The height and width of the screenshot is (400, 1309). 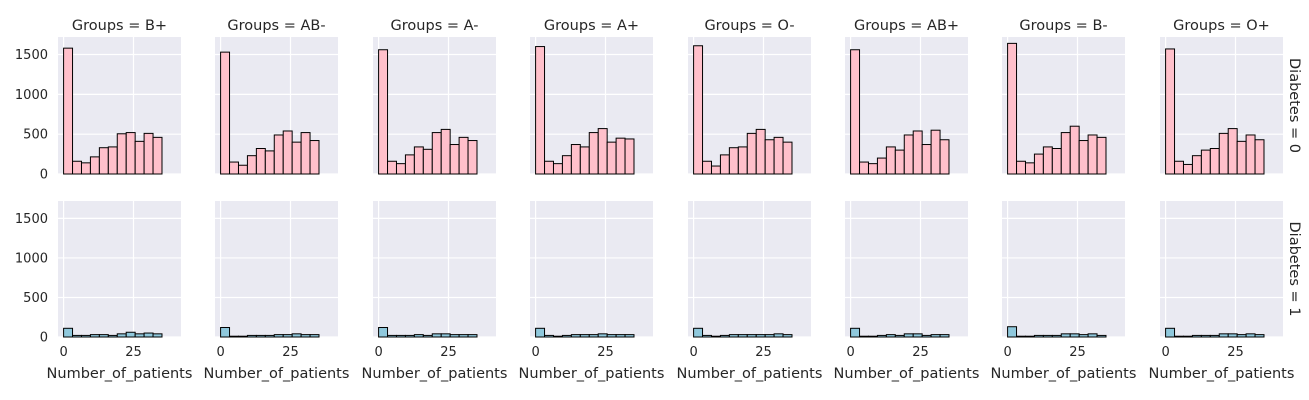 What do you see at coordinates (119, 26) in the screenshot?
I see `column-title: Groups = B+` at bounding box center [119, 26].